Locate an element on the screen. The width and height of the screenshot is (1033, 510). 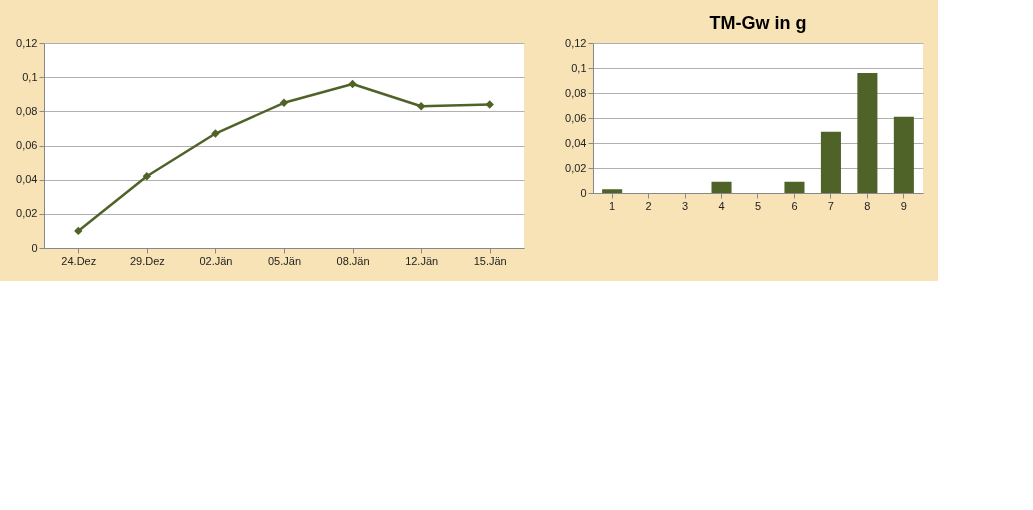
x-tick-label: 1 is located at coordinates (612, 205).